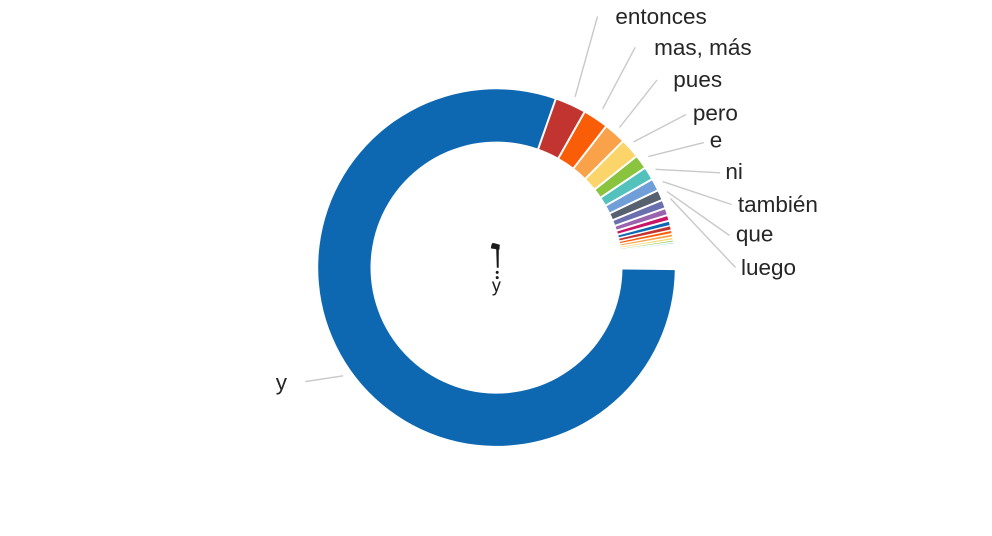 The width and height of the screenshot is (992, 536). Describe the element at coordinates (768, 267) in the screenshot. I see `svg-text: luego` at that location.